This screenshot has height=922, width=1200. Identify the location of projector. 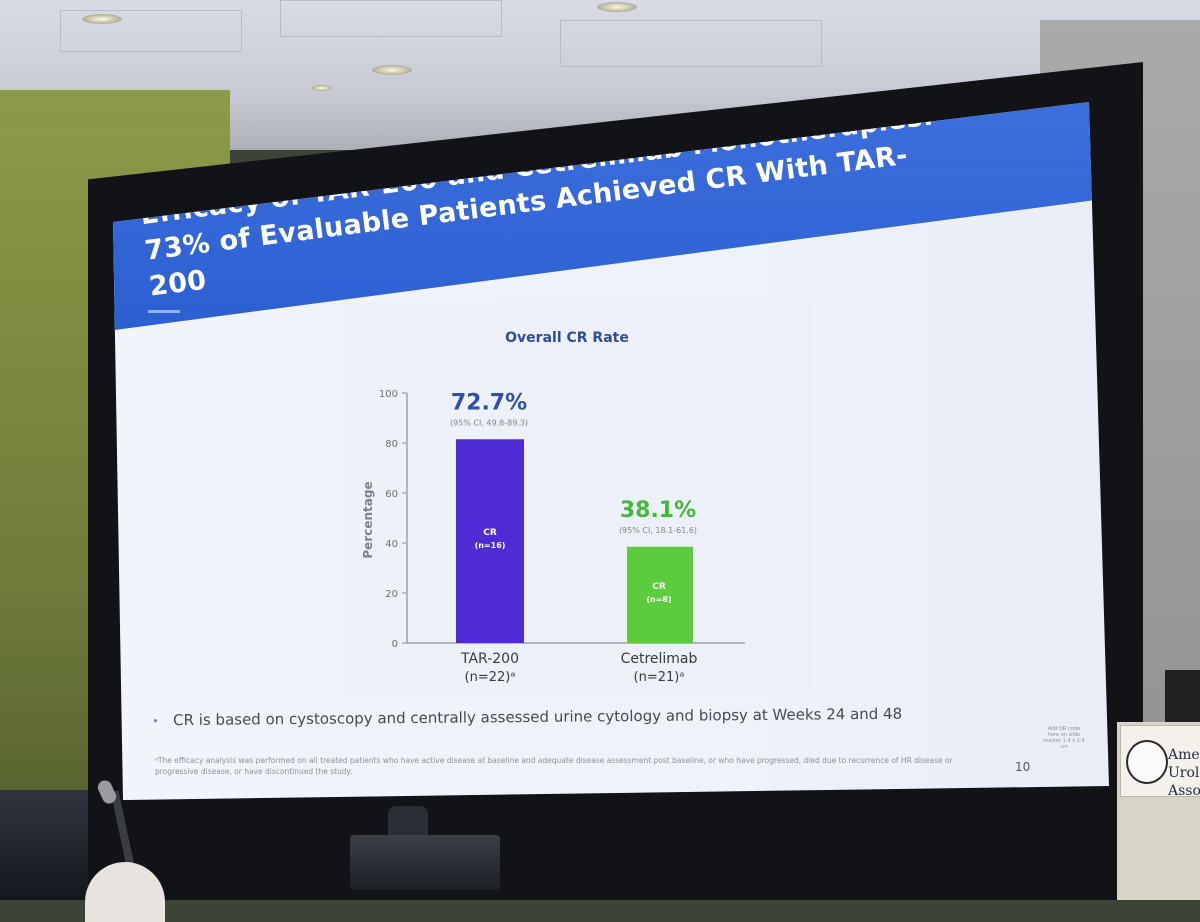
(425, 862).